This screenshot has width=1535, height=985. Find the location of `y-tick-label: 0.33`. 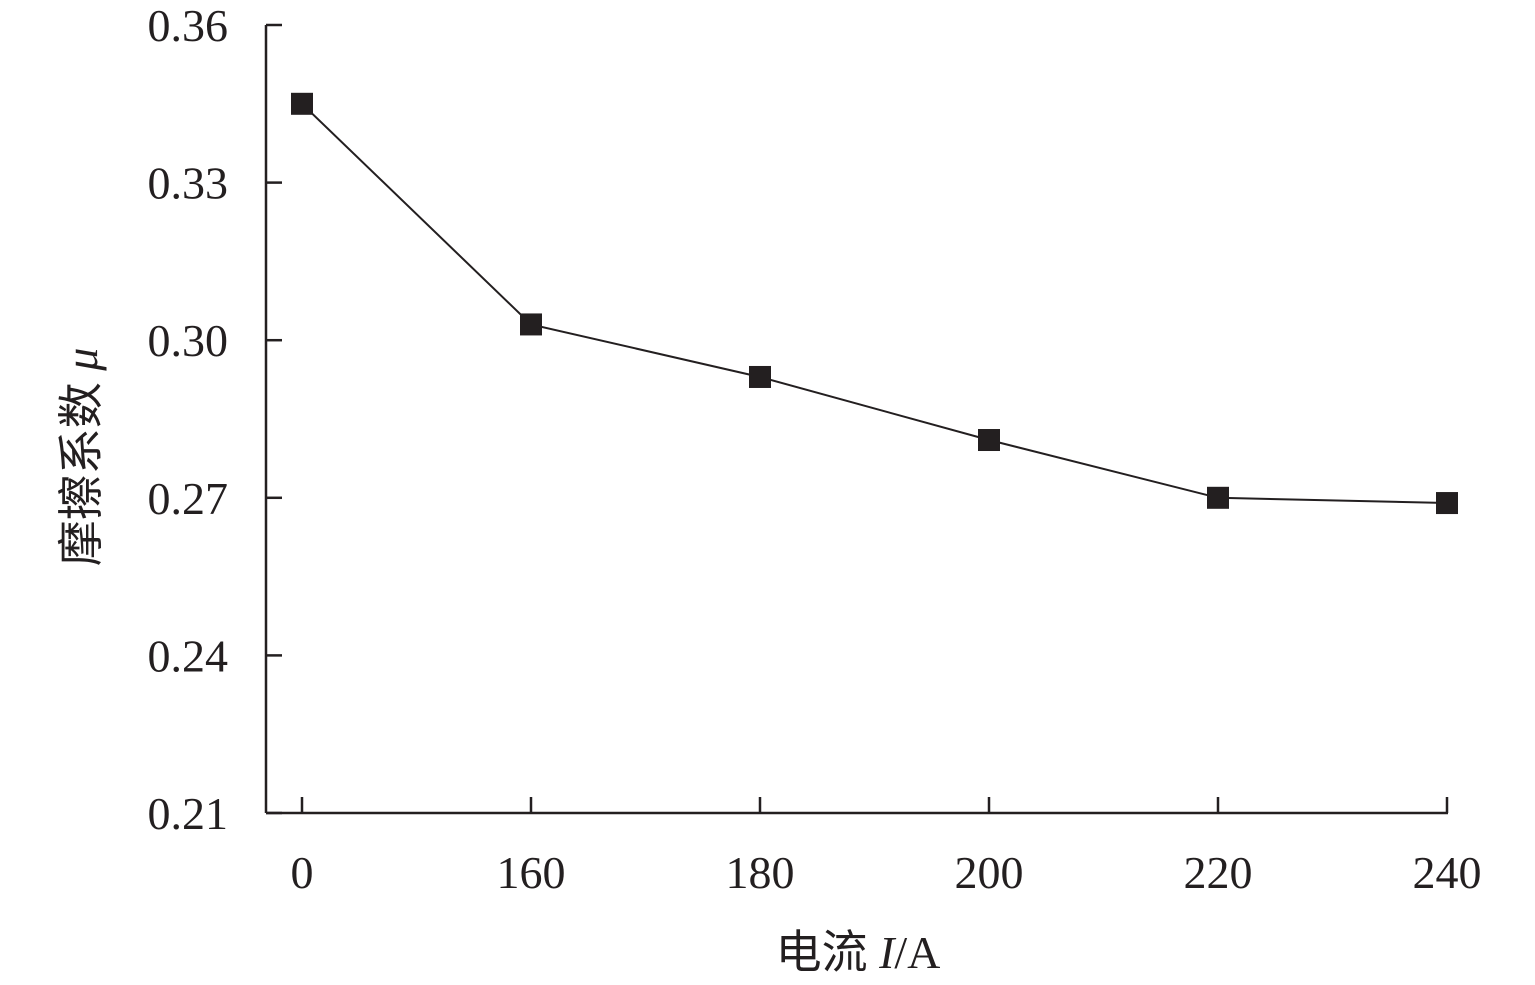

y-tick-label: 0.33 is located at coordinates (188, 183).